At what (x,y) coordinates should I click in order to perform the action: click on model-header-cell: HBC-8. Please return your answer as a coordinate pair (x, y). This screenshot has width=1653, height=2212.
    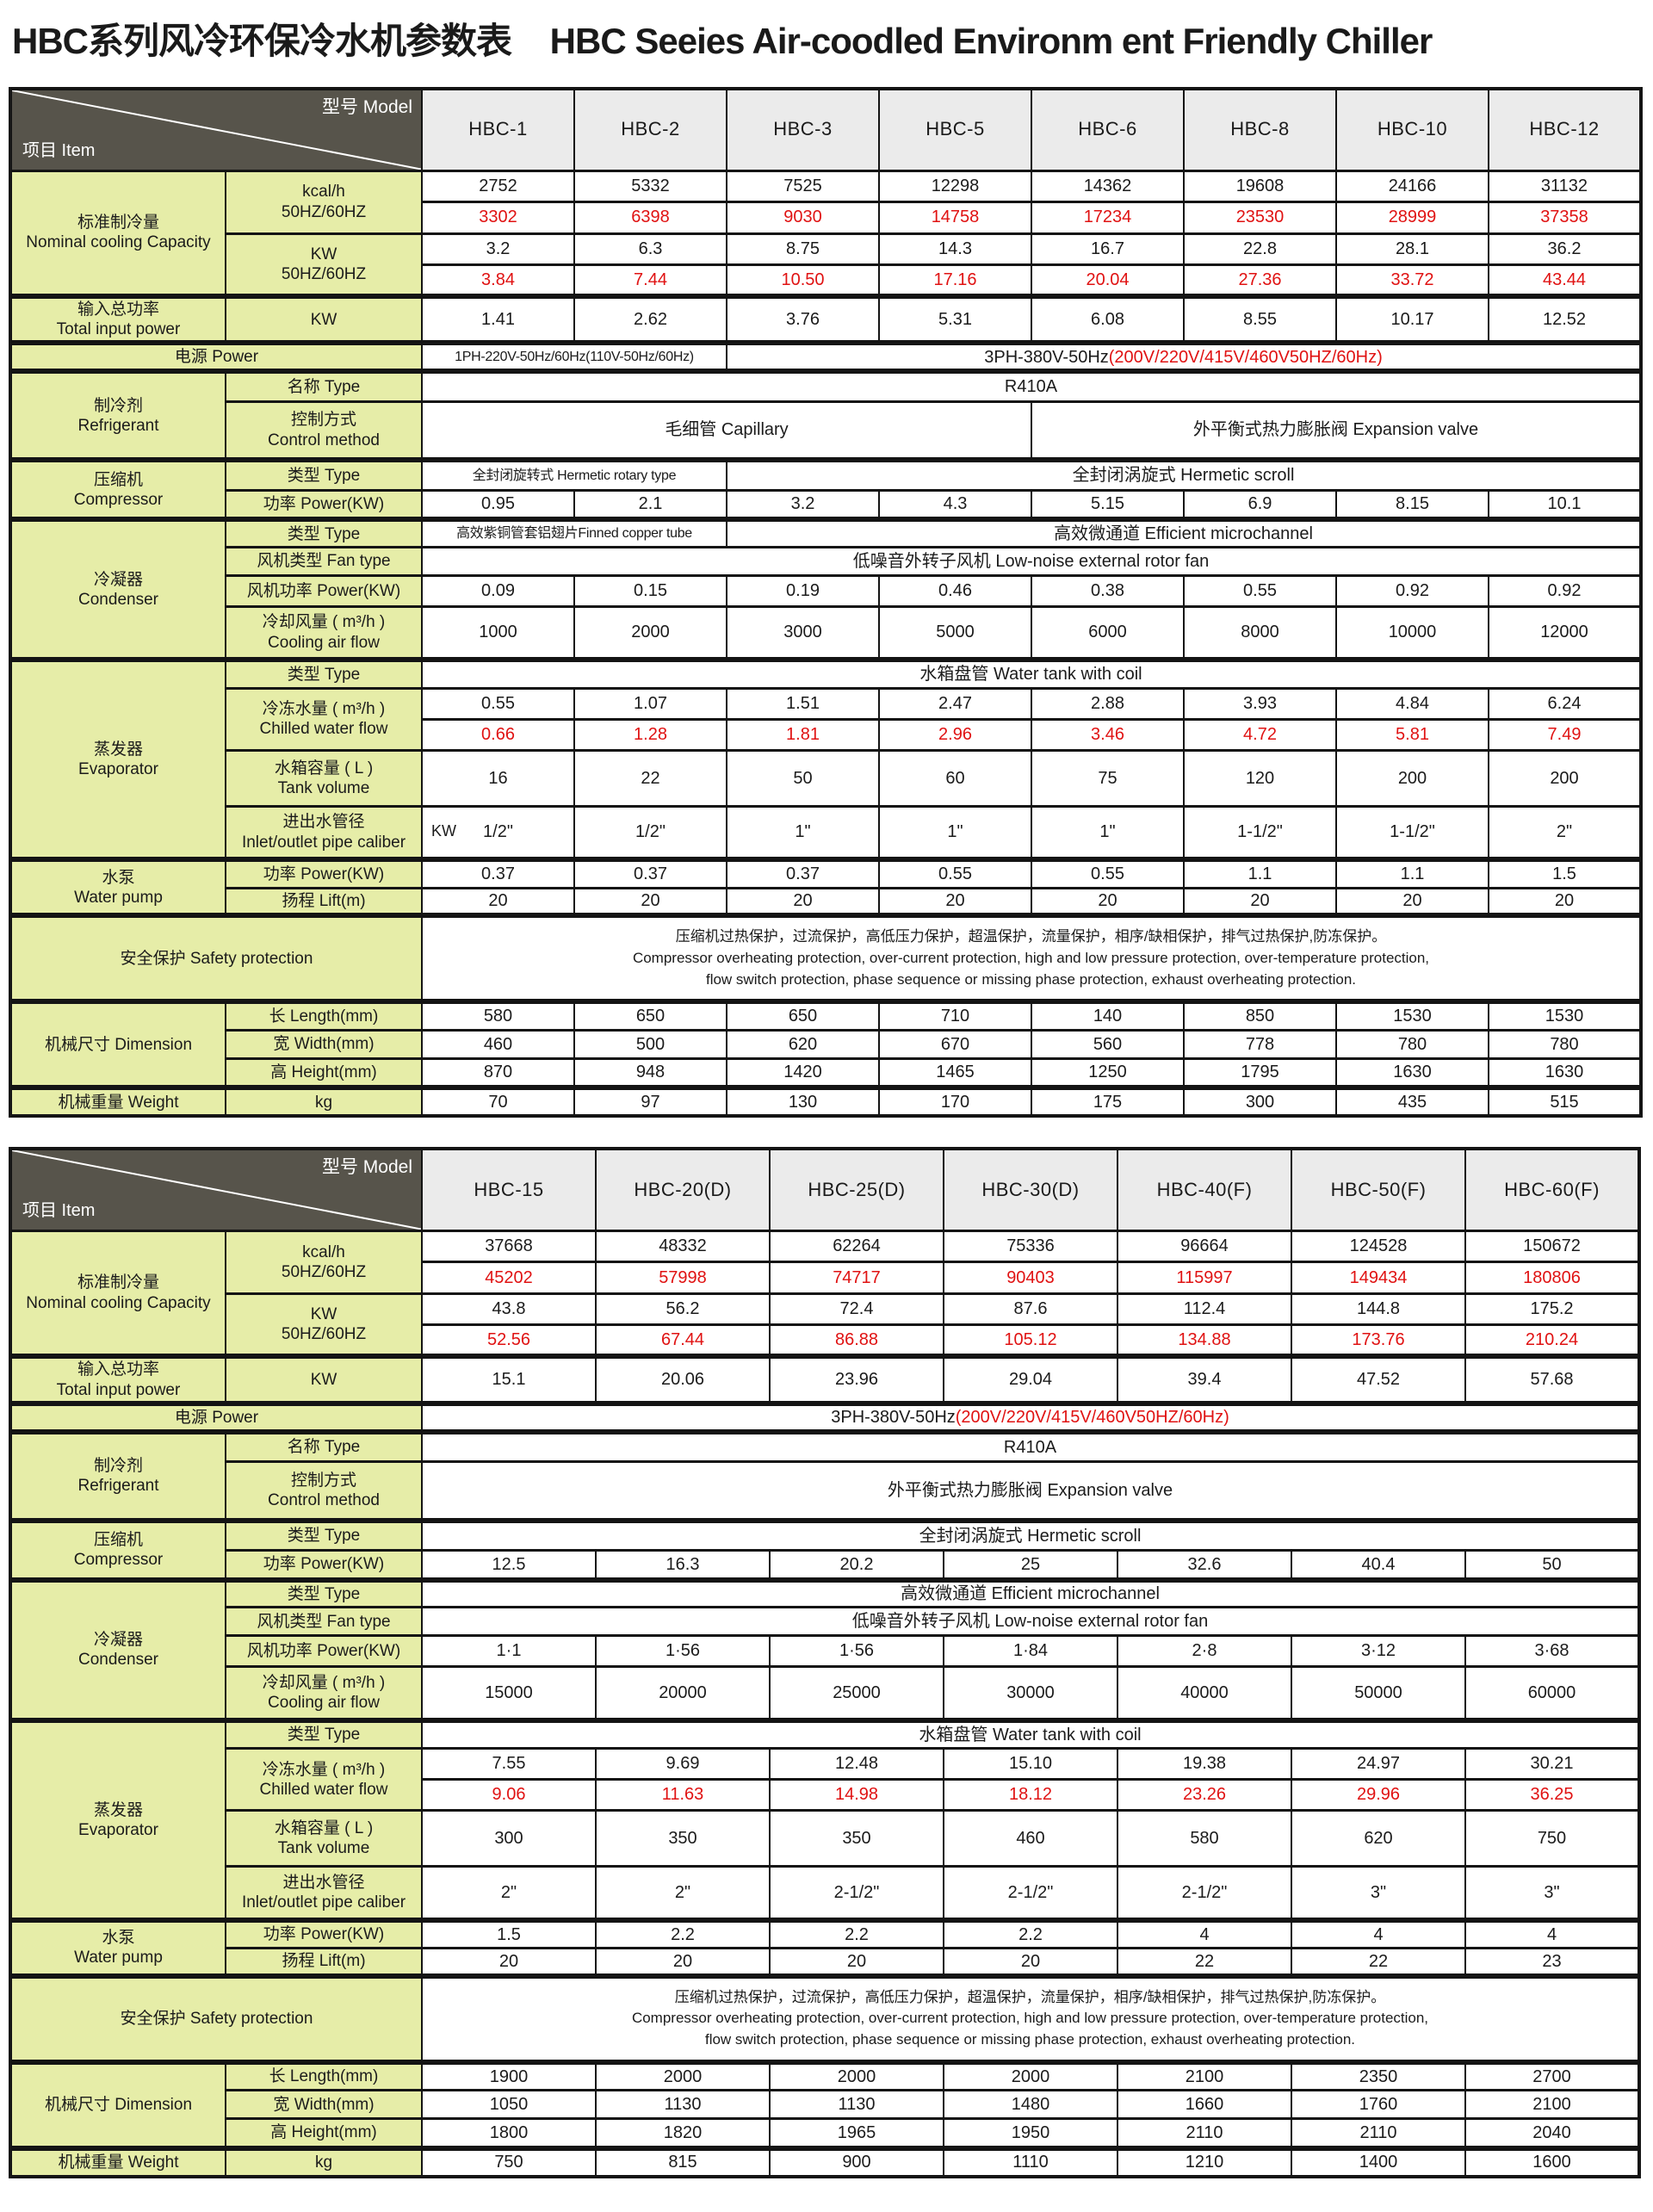
    Looking at the image, I should click on (1260, 129).